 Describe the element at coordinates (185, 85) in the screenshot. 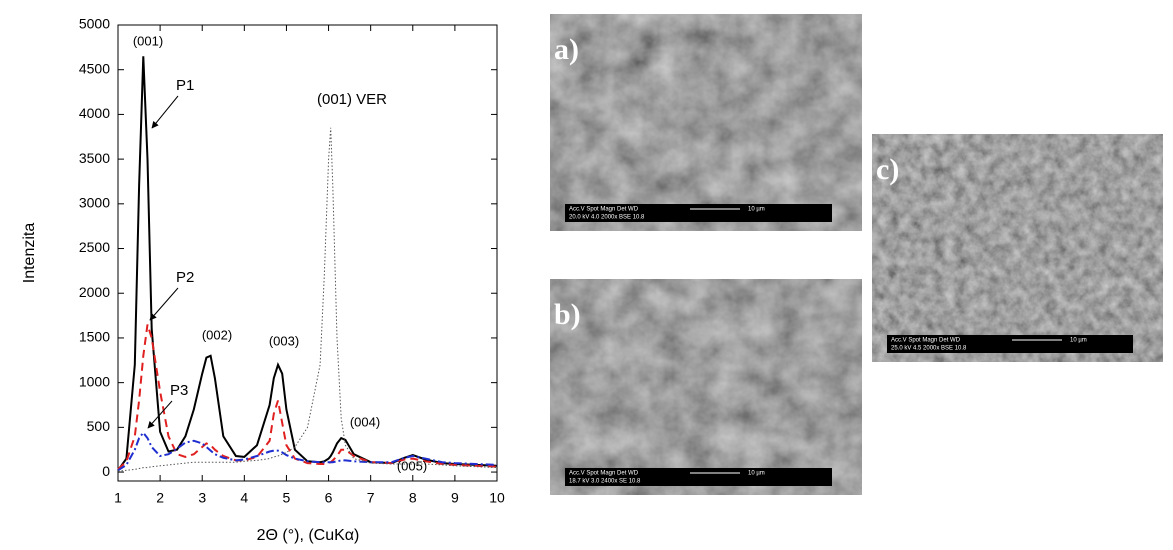

I see `series-label: P1` at that location.